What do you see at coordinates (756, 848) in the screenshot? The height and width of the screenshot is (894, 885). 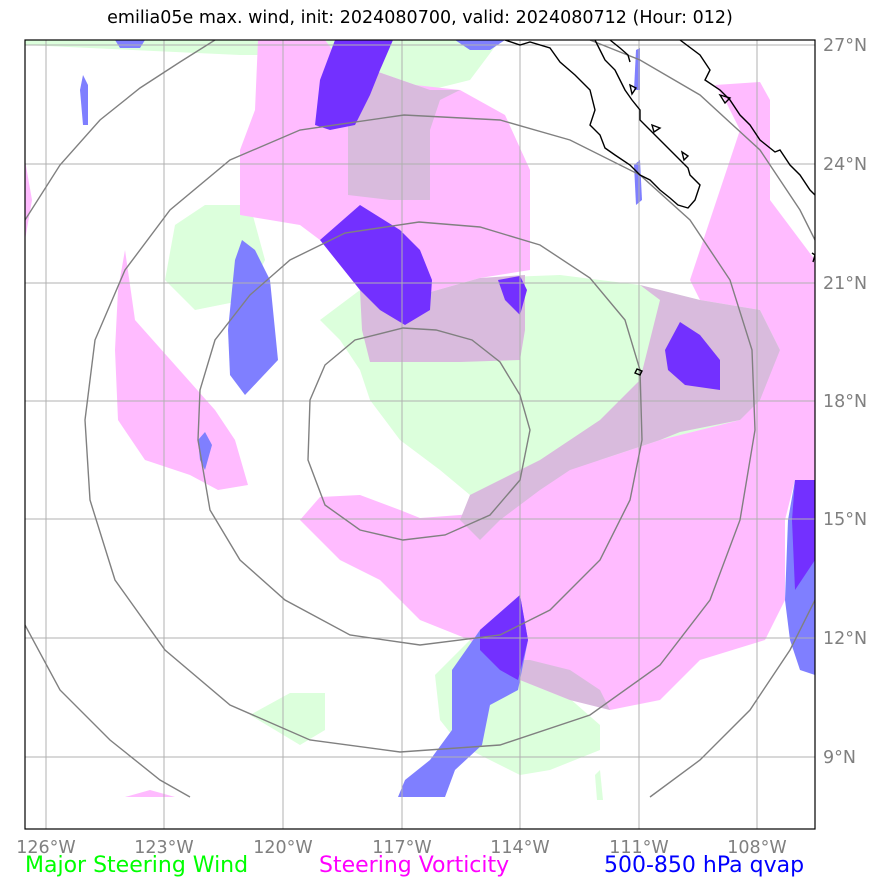 I see `lon-label: 108°W` at bounding box center [756, 848].